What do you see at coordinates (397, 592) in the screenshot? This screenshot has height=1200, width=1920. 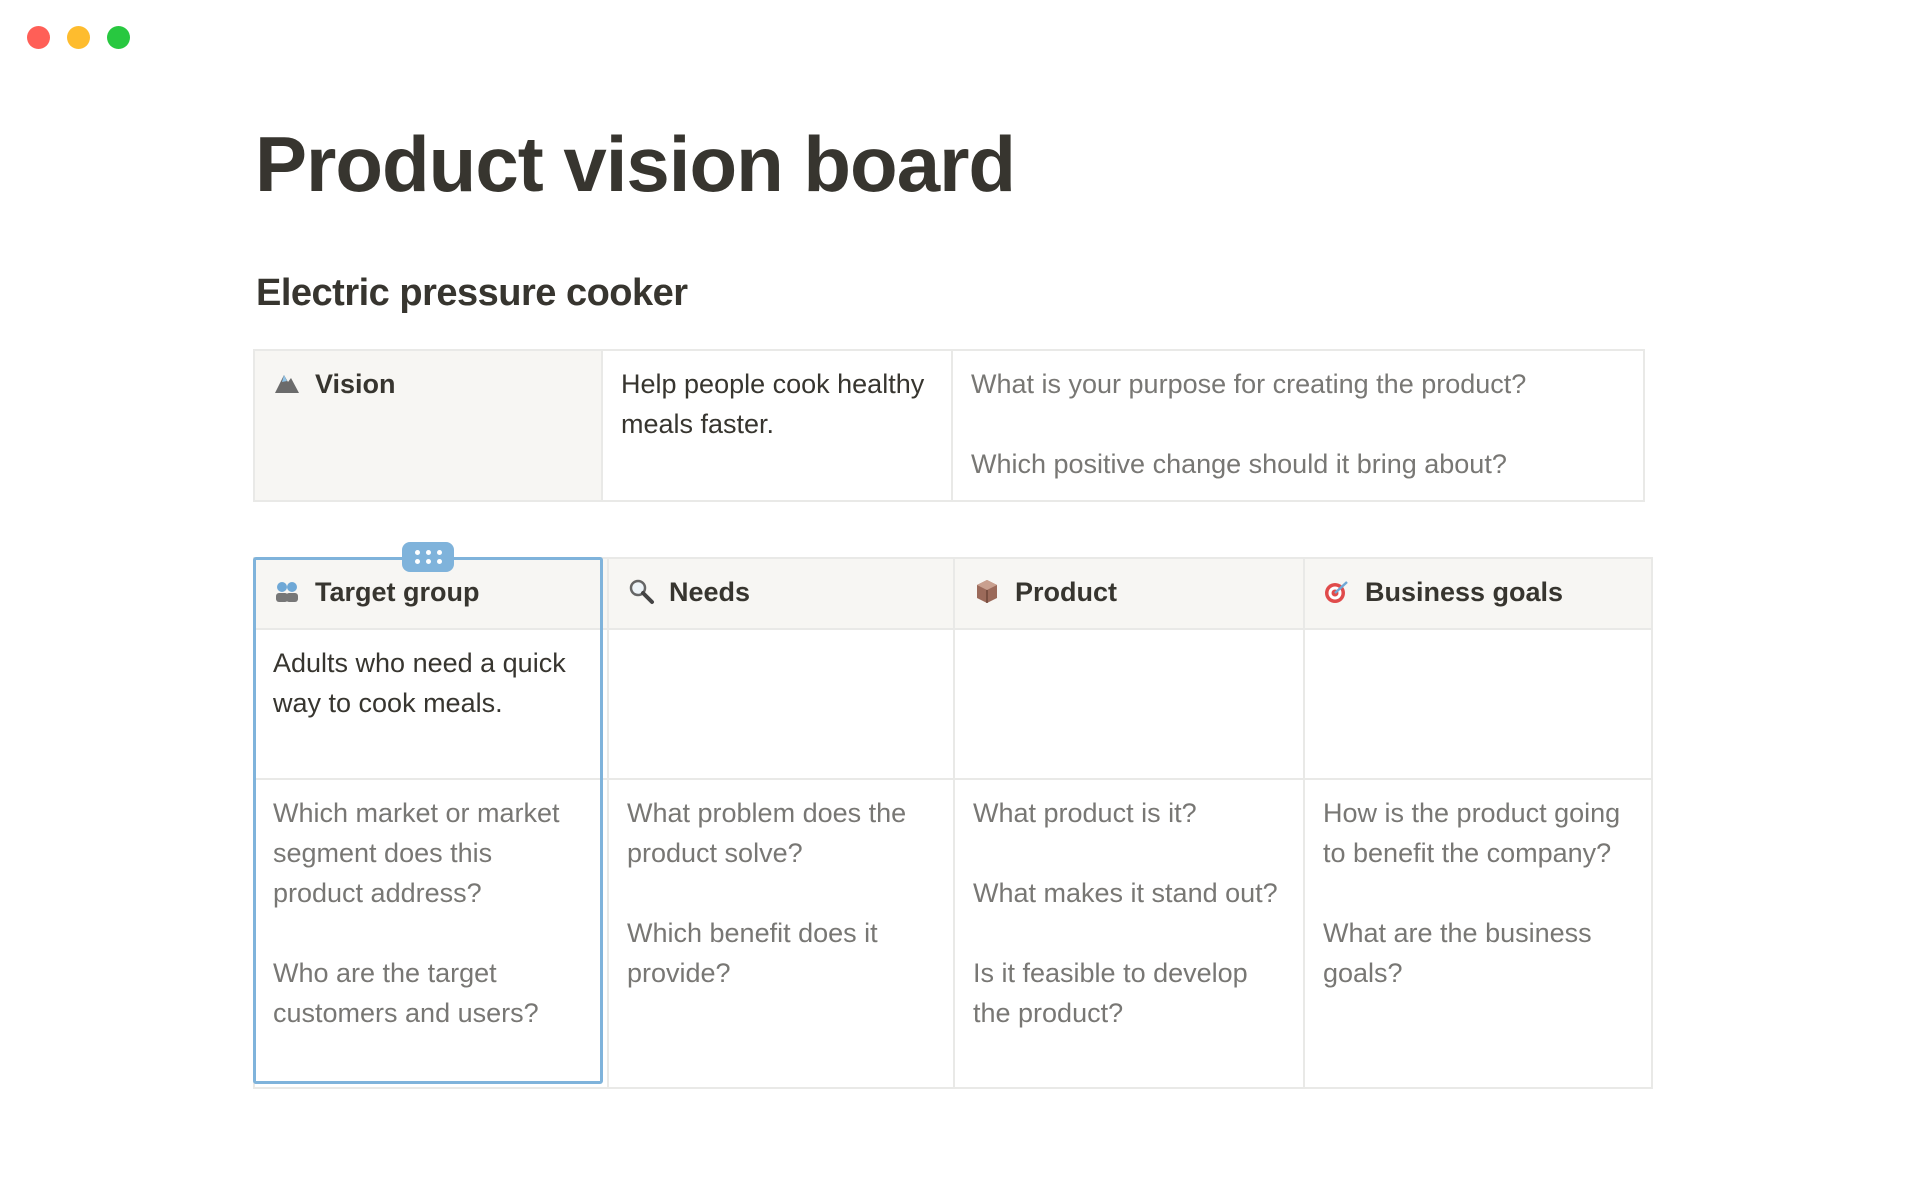 I see `header-label: Target group` at bounding box center [397, 592].